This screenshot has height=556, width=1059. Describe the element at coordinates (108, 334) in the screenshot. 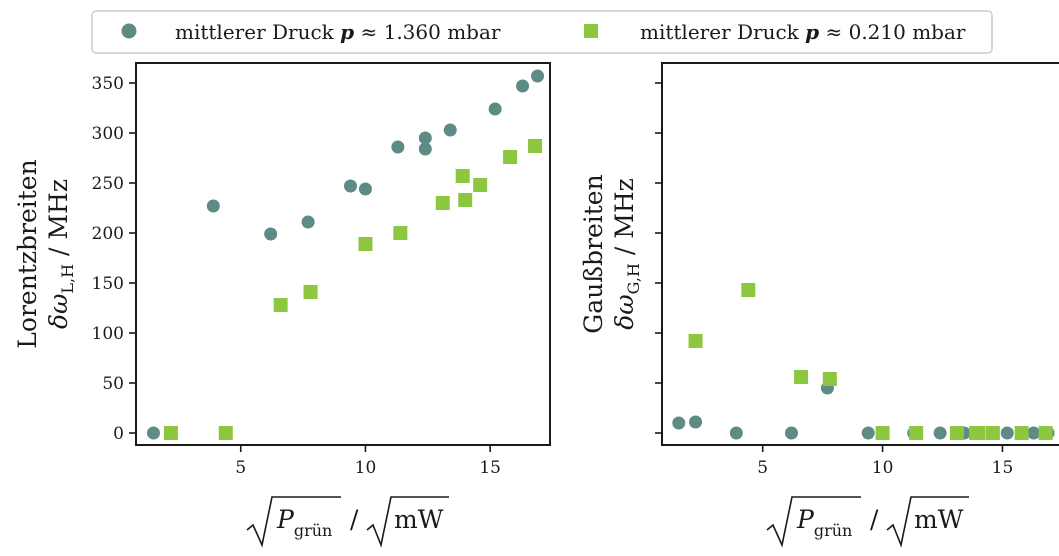

I see `lorentz-ytick-label: 100` at that location.